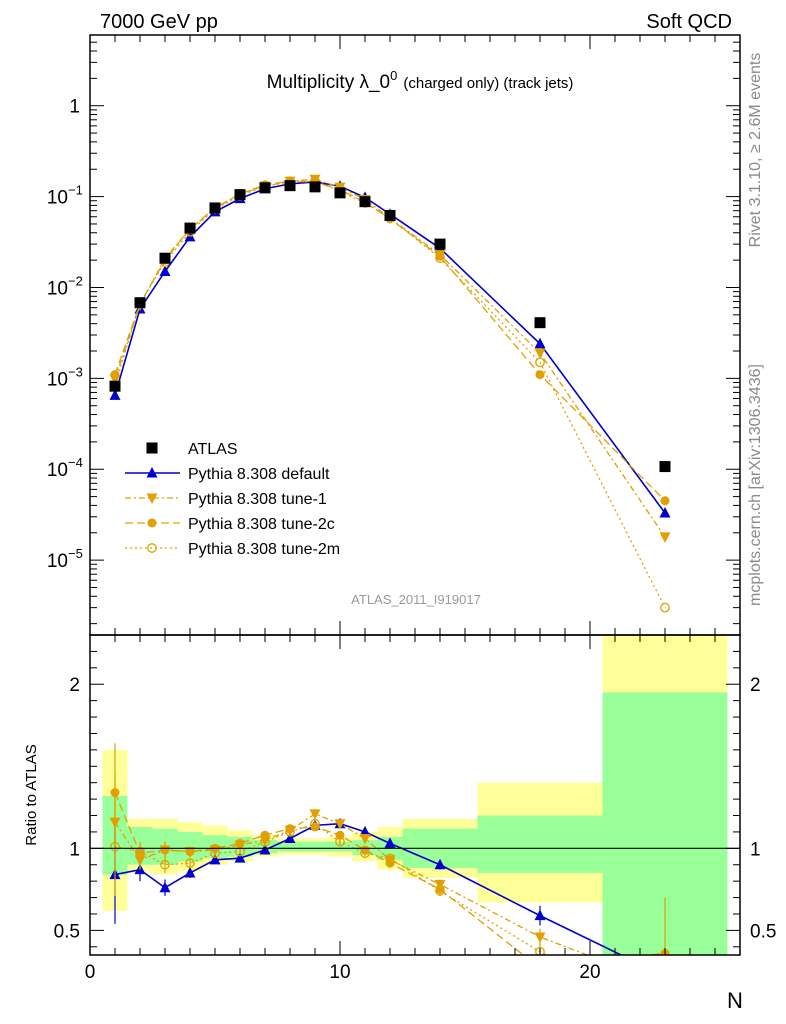 This screenshot has height=1024, width=786. Describe the element at coordinates (75, 280) in the screenshot. I see `y-tick-exp-main-2: −2` at that location.